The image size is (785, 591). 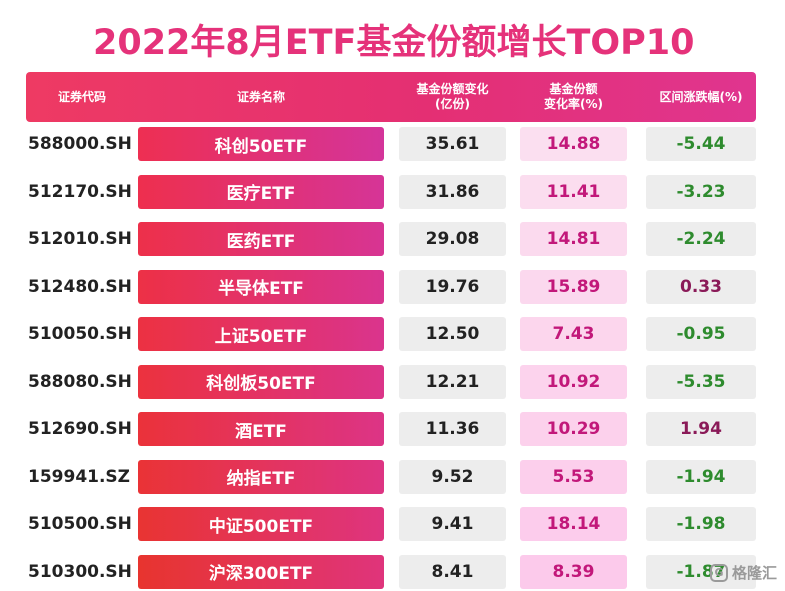 I want to click on cell-change: 12.50, so click(x=452, y=334).